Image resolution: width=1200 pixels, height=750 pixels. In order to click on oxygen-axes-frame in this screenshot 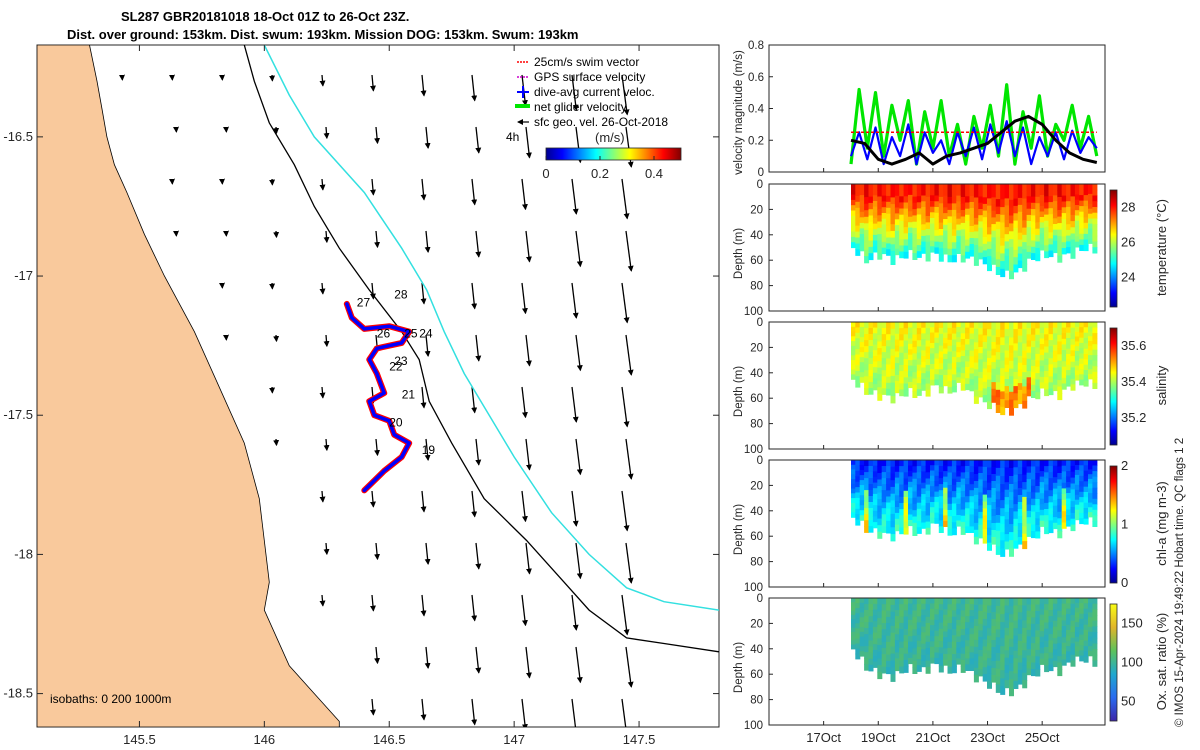, I will do `click(937, 661)`.